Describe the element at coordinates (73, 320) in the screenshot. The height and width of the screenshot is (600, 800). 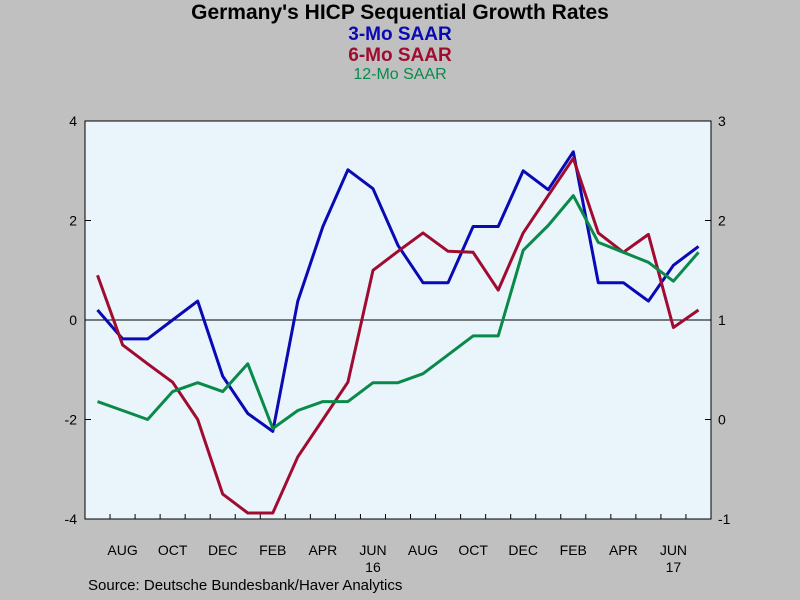
I see `left-tick-label: 0` at that location.